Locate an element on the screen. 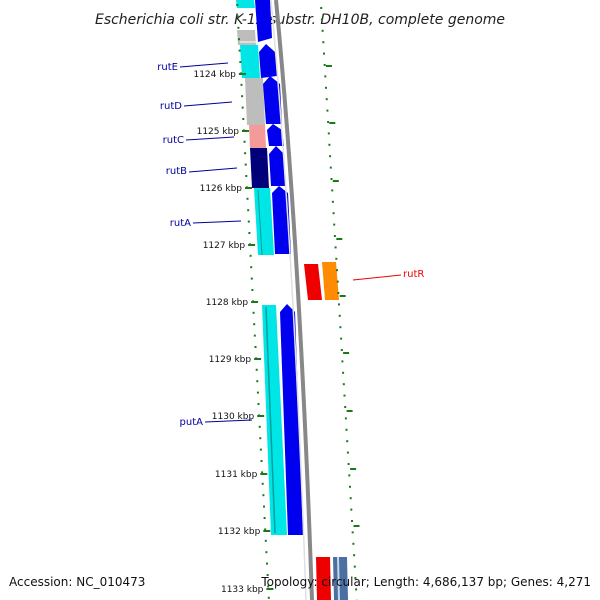 Image resolution: width=600 pixels, height=600 pixels. tick-label: 1133 kbp is located at coordinates (242, 590).